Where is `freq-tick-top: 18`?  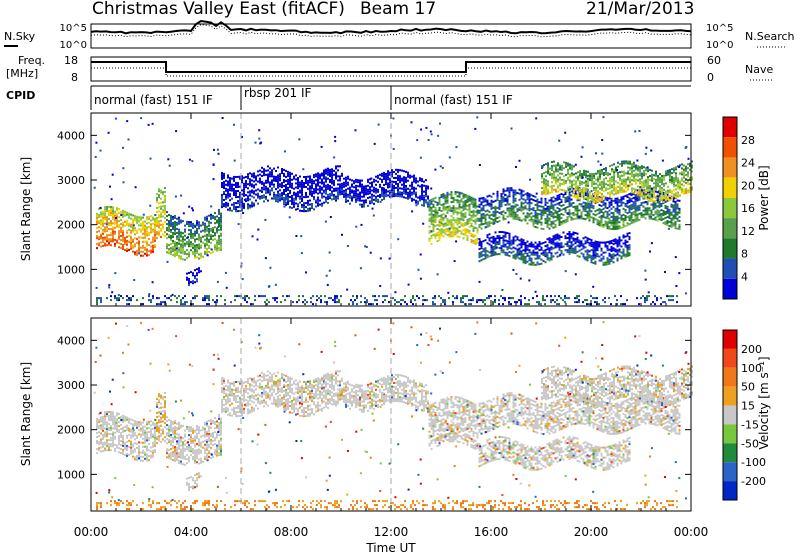 freq-tick-top: 18 is located at coordinates (71, 60).